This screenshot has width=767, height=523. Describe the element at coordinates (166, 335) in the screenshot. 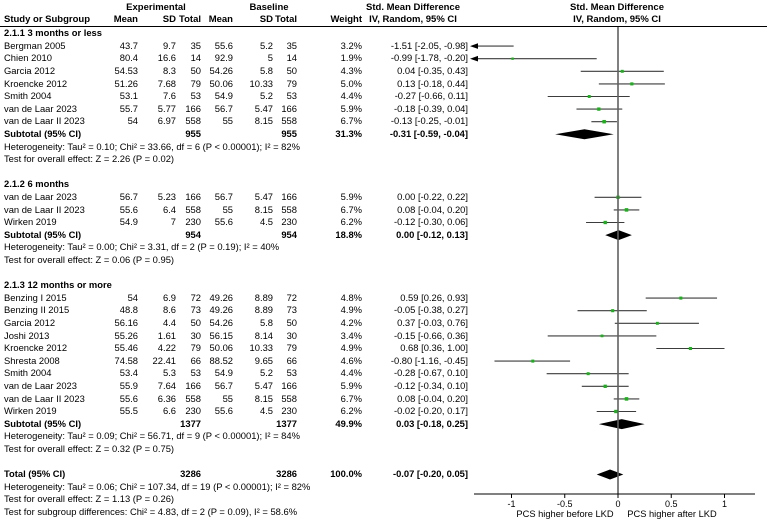

I see `exp-sd-cell: 1.61` at that location.